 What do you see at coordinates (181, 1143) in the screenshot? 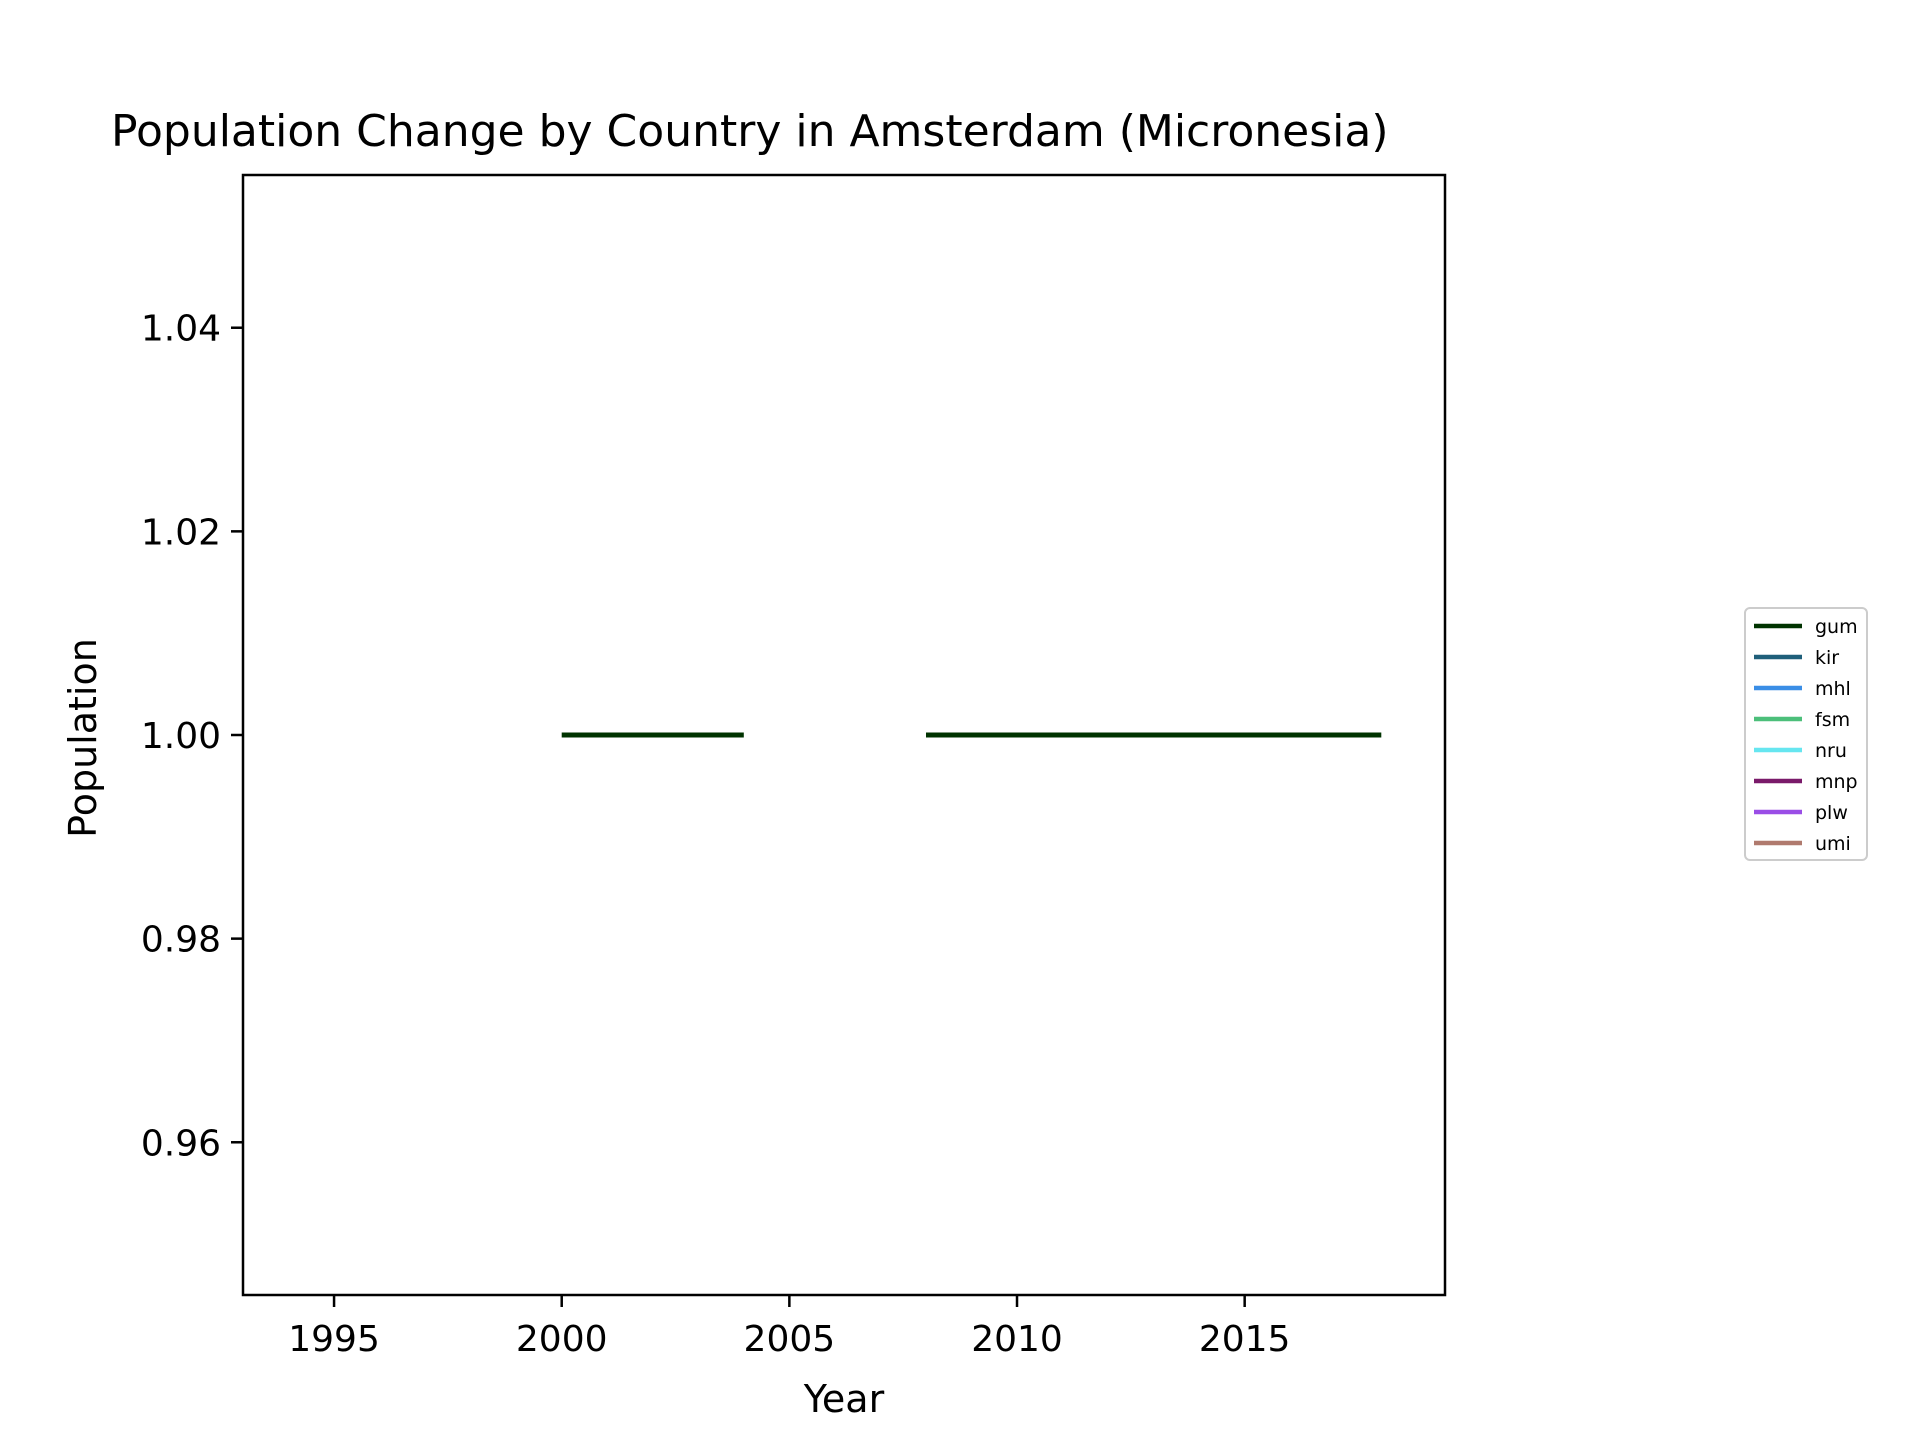
I see `y-tick-label: 0.96` at bounding box center [181, 1143].